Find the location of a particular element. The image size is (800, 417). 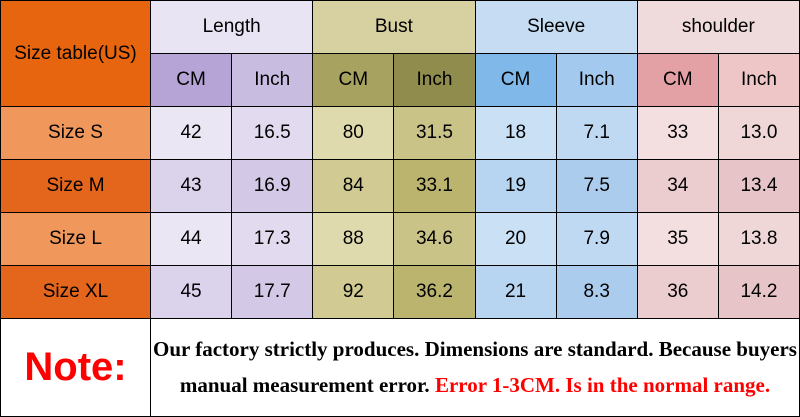

unit-header-length-cm: CM is located at coordinates (191, 80).